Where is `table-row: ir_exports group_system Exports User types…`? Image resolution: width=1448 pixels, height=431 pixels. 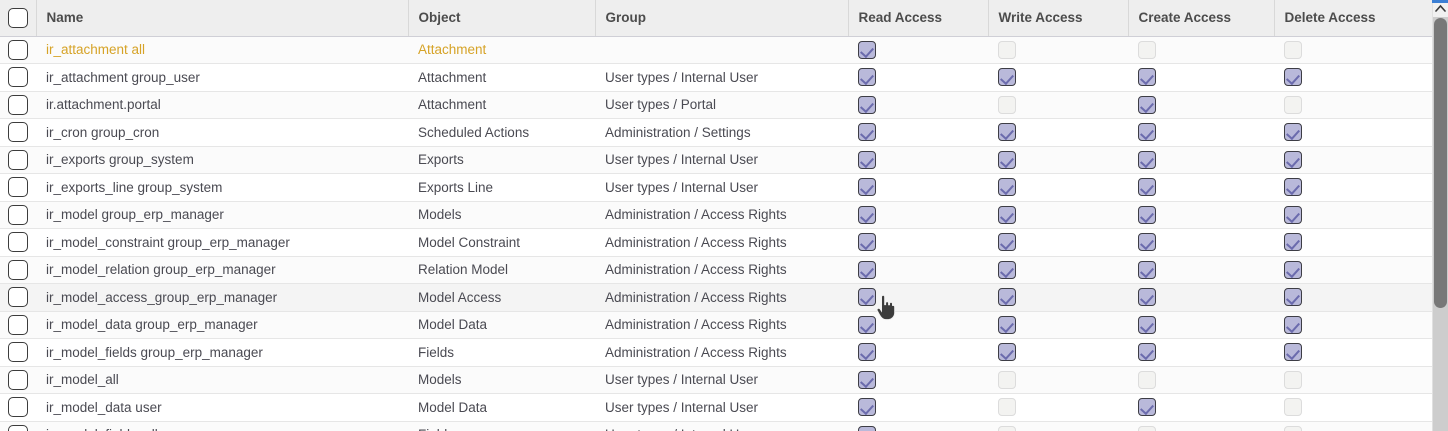
table-row: ir_exports group_system Exports User types… is located at coordinates (716, 160).